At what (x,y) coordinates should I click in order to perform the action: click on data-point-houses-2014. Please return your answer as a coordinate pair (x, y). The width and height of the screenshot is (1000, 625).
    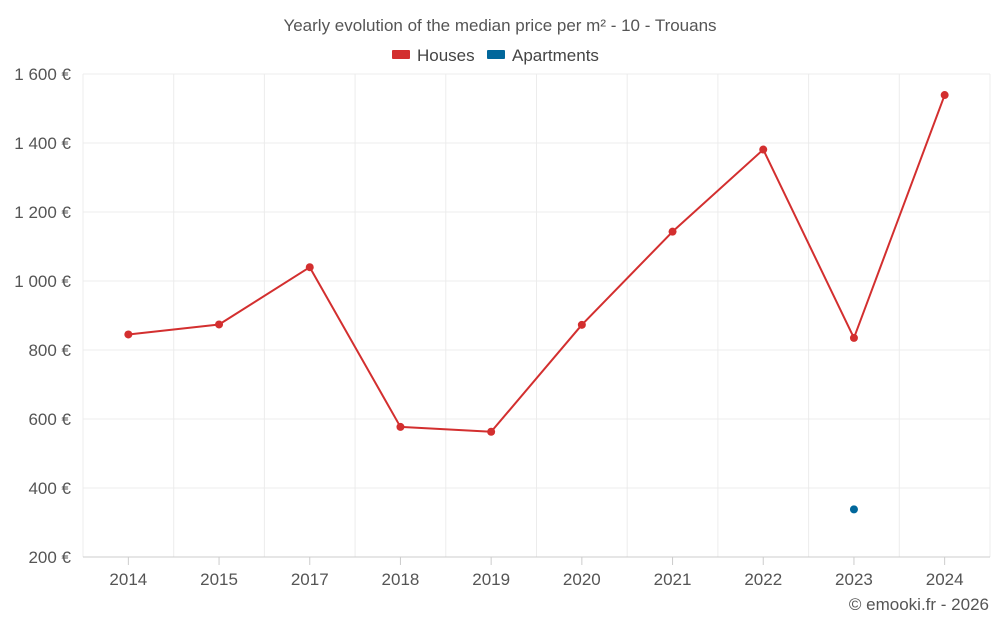
    Looking at the image, I should click on (128, 334).